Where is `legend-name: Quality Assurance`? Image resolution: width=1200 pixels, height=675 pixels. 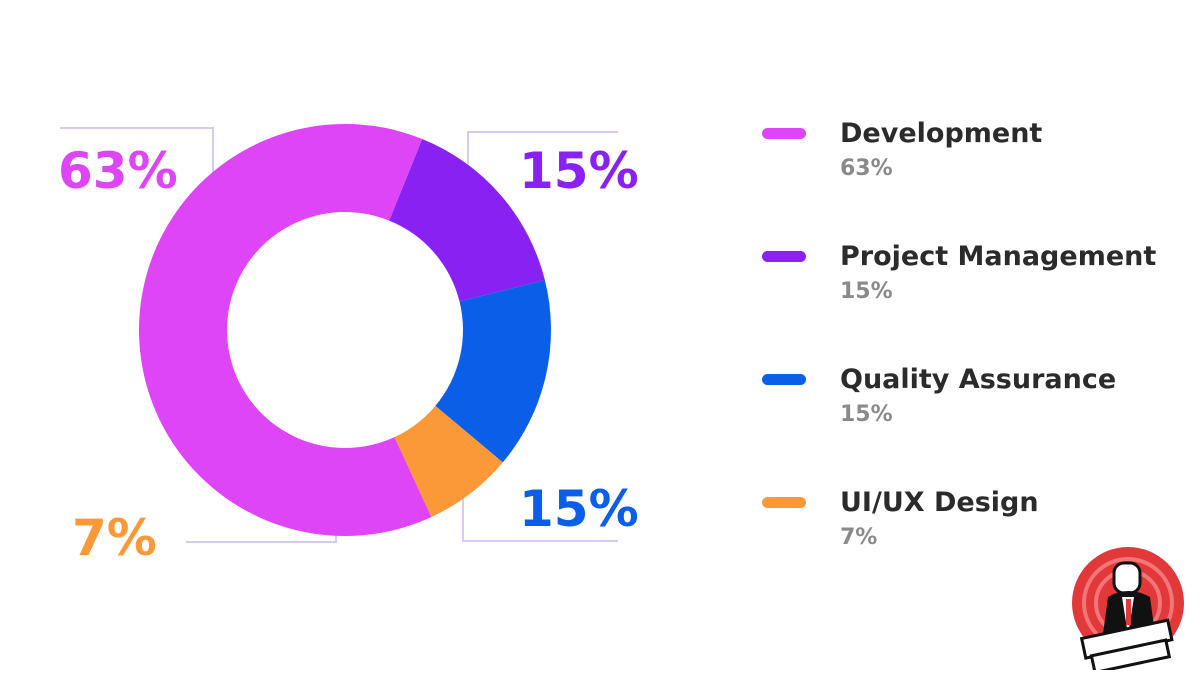 legend-name: Quality Assurance is located at coordinates (978, 379).